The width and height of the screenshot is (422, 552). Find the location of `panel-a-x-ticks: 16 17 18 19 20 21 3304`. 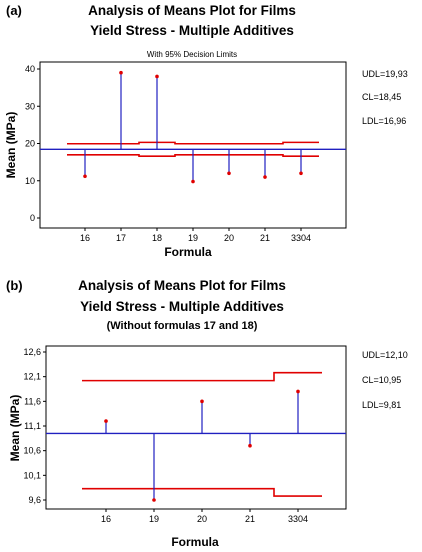

panel-a-x-ticks: 16 17 18 19 20 21 3304 is located at coordinates (195, 235).